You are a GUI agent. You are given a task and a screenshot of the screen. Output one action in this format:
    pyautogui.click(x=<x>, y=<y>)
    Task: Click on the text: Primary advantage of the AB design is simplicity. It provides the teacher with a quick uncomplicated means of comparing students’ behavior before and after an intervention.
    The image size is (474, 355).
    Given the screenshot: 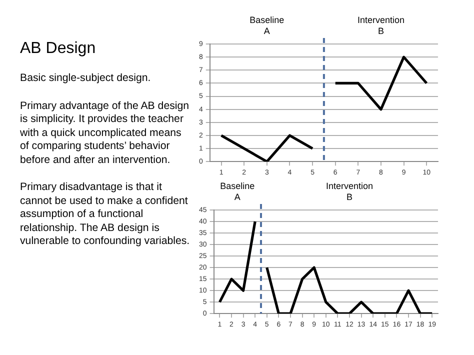 What is the action you would take?
    pyautogui.click(x=105, y=133)
    